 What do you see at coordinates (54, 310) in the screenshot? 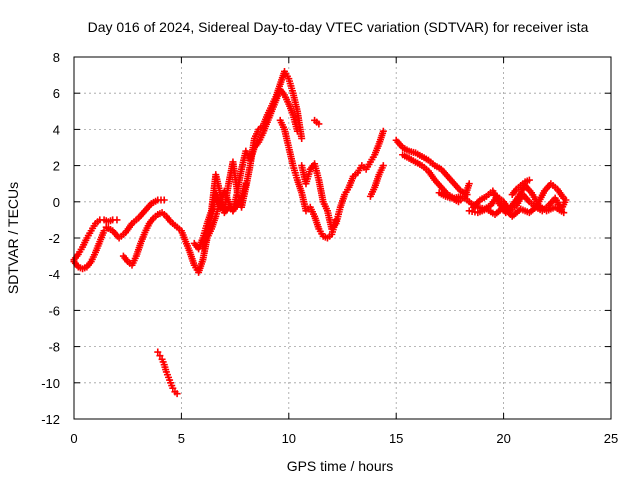
I see `y-tick-label: -6` at bounding box center [54, 310].